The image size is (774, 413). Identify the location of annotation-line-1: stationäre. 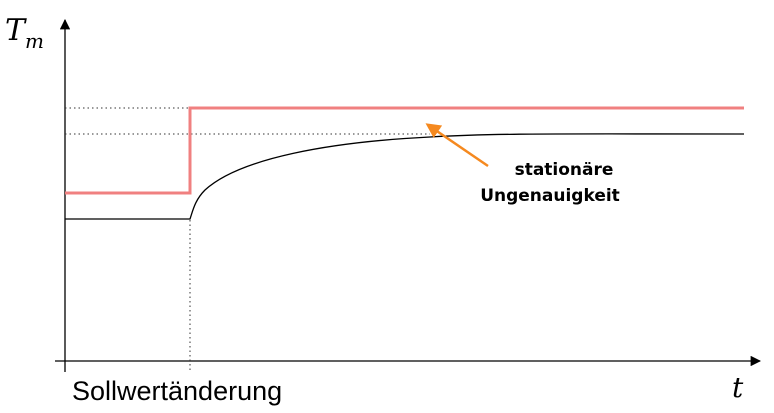
(564, 170).